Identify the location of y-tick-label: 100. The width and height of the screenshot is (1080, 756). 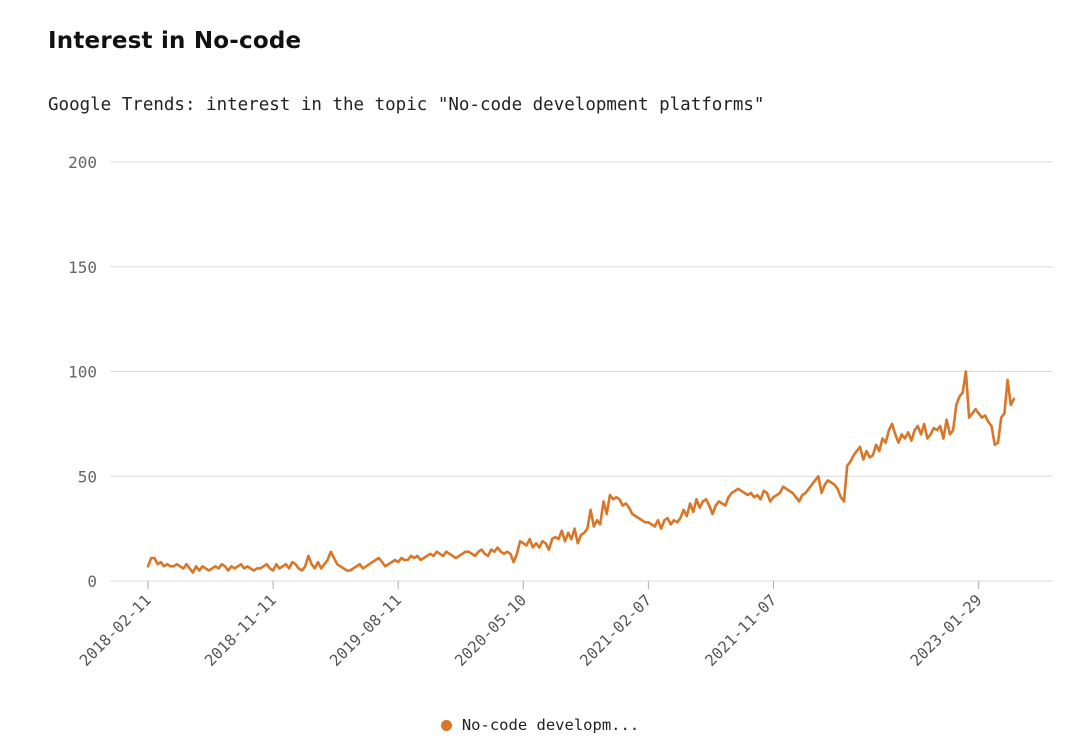
(82, 372).